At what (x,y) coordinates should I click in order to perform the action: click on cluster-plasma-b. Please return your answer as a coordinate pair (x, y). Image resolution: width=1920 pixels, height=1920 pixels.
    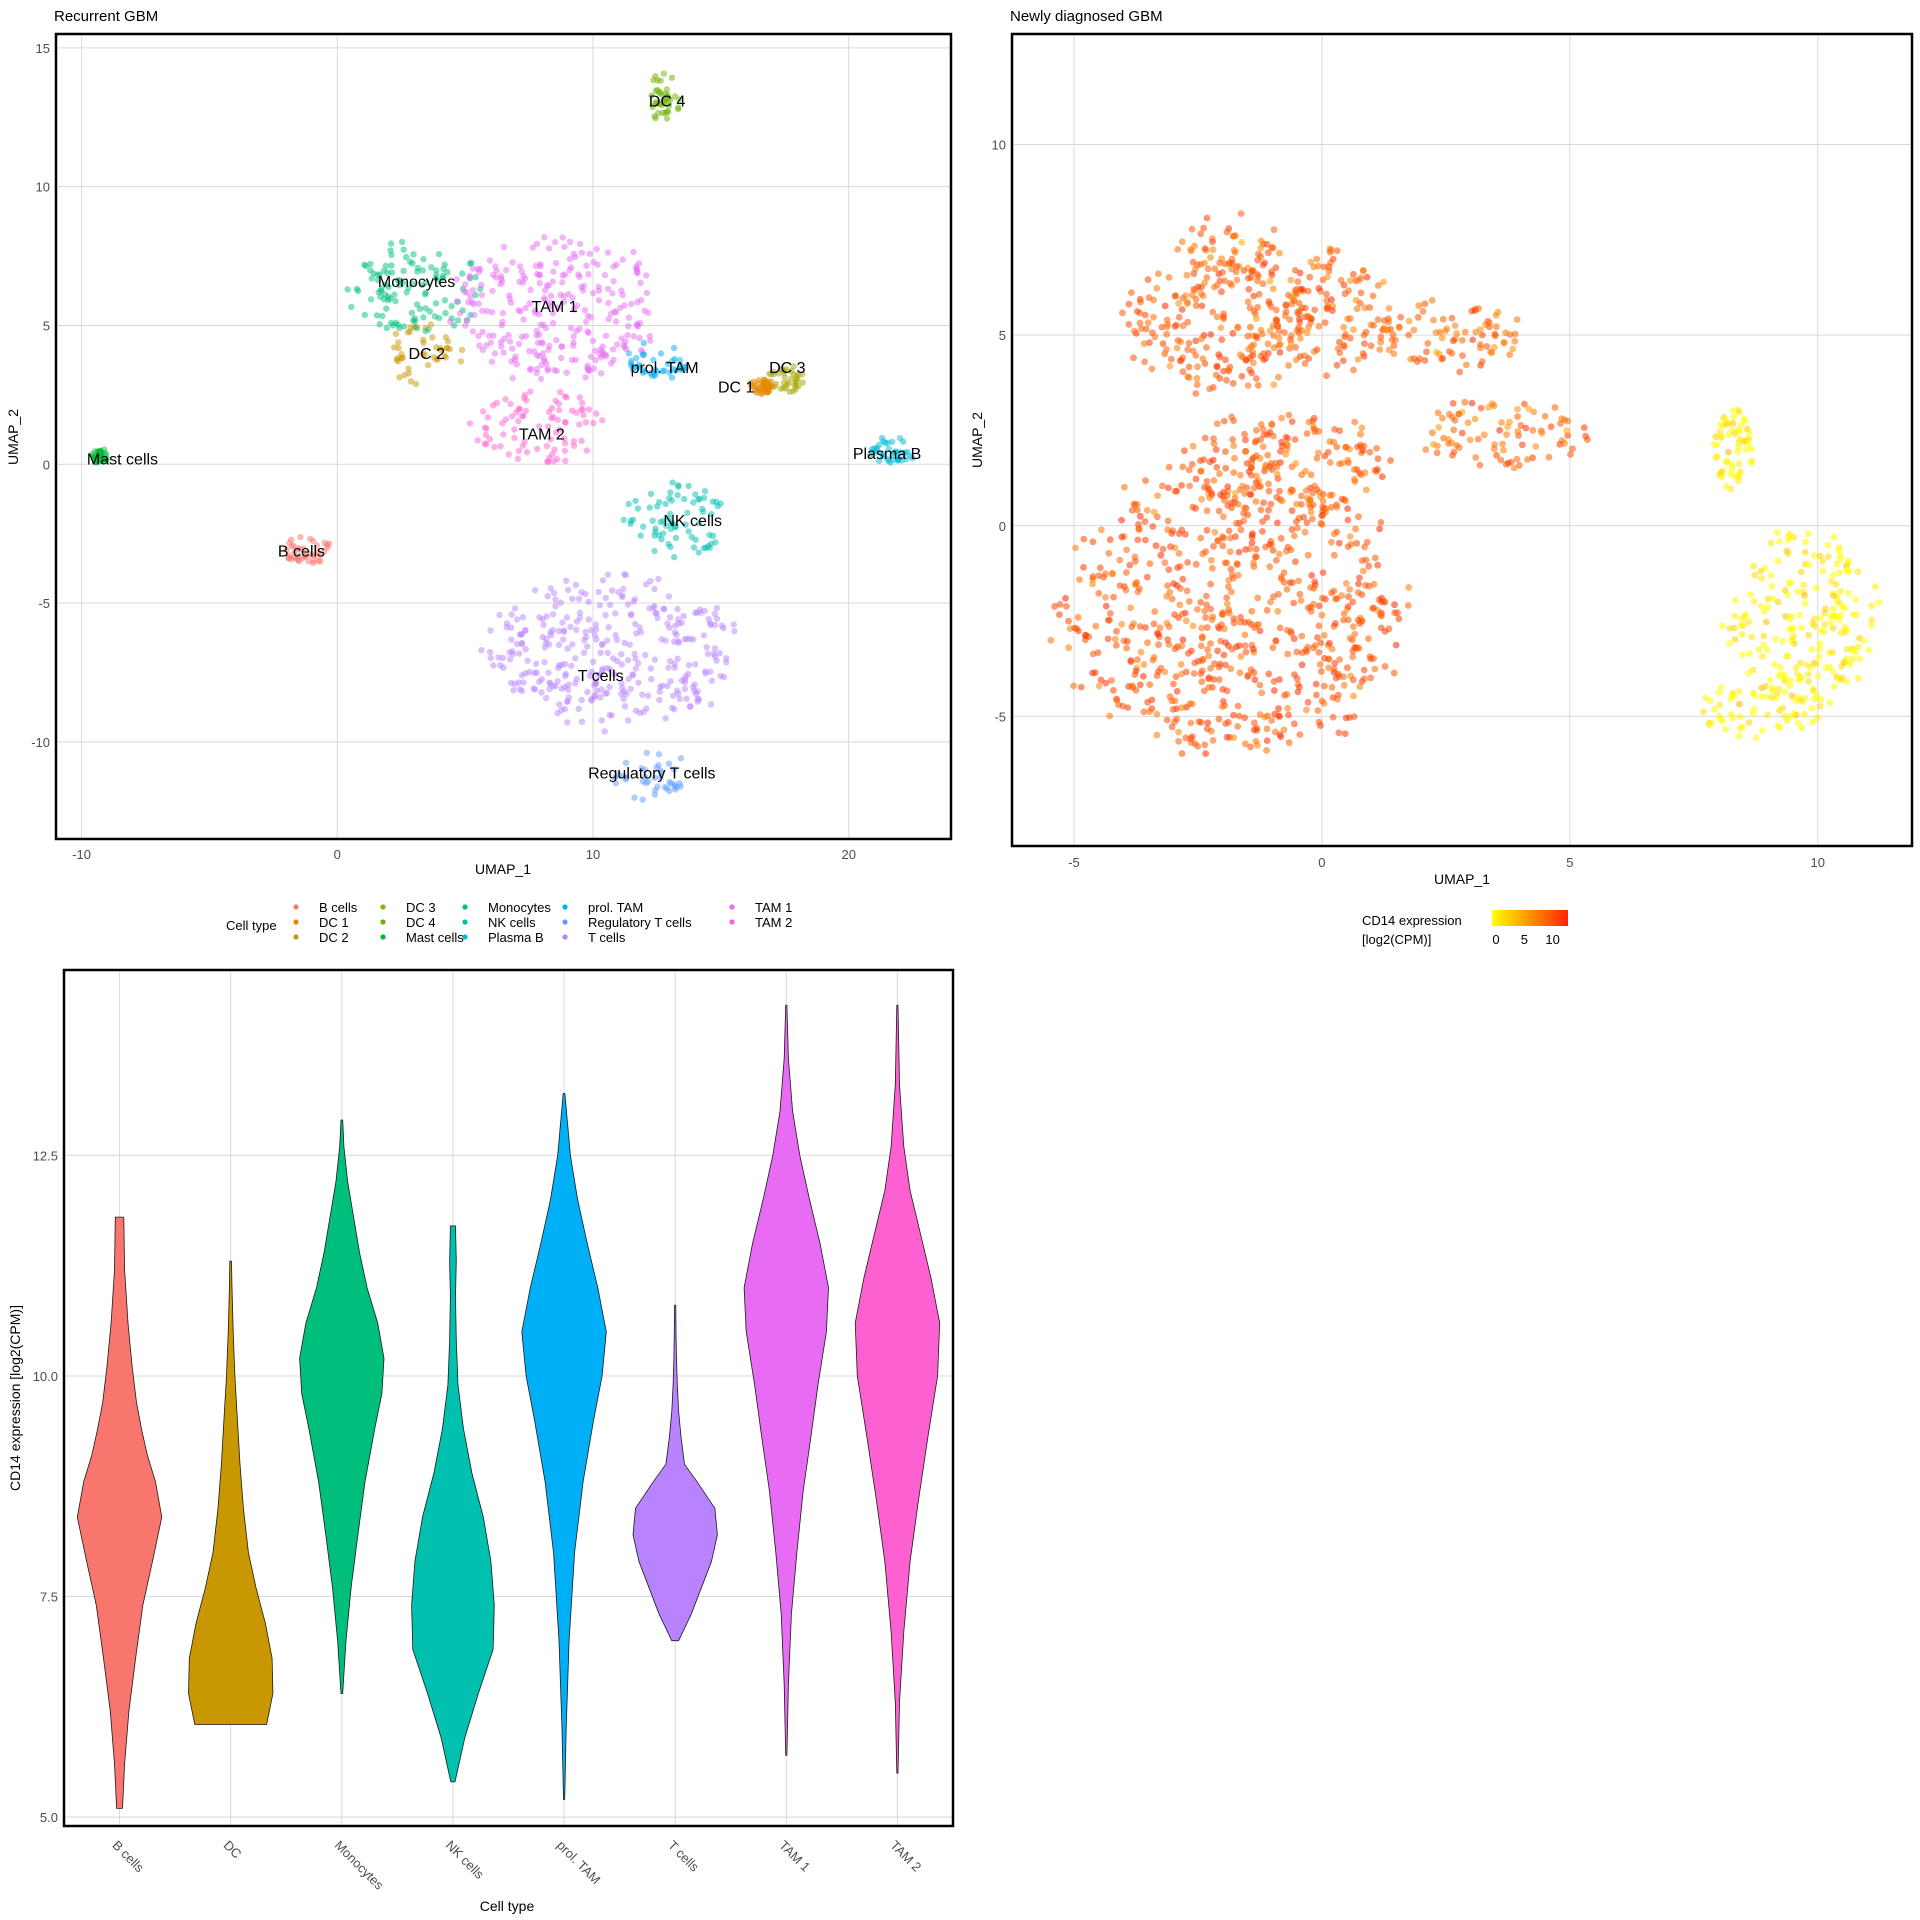
    Looking at the image, I should click on (891, 450).